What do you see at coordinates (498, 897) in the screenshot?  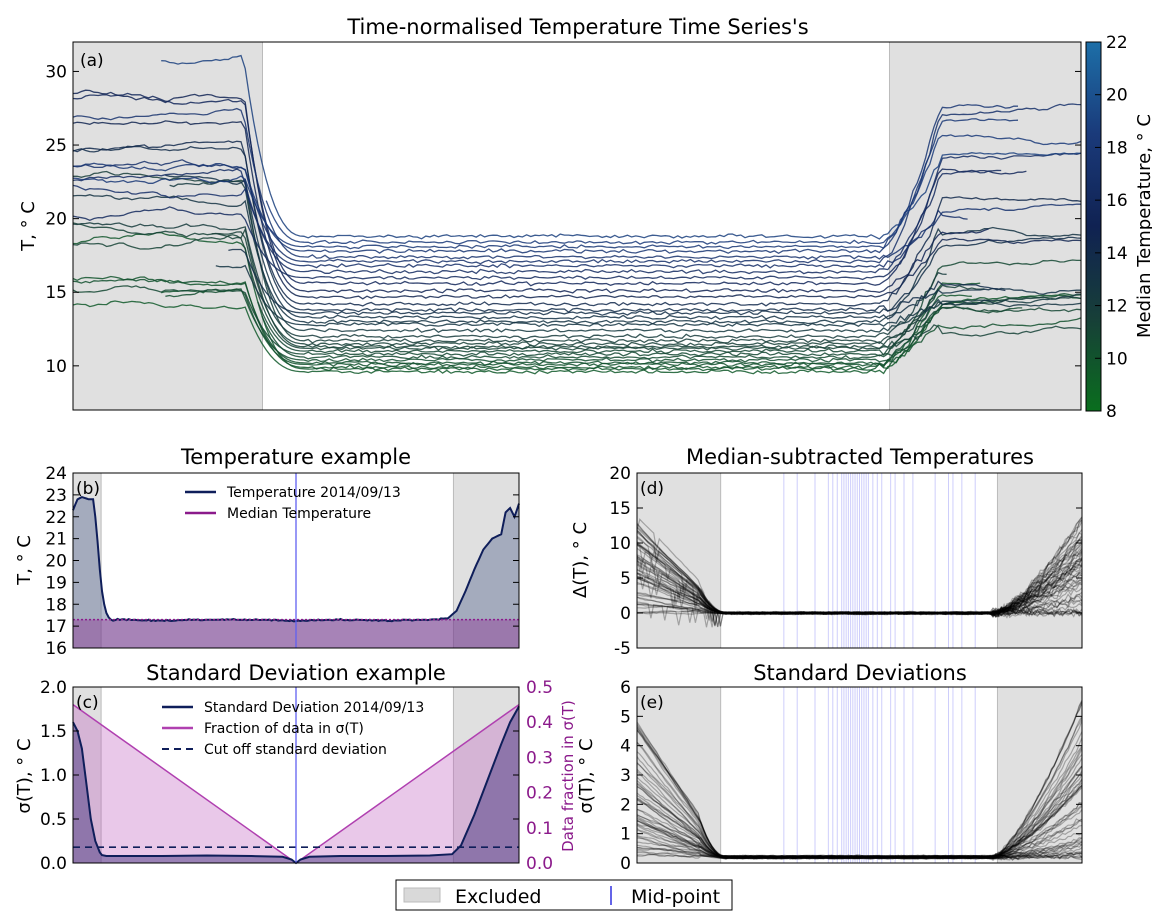 I see `legend-excluded-label: Excluded` at bounding box center [498, 897].